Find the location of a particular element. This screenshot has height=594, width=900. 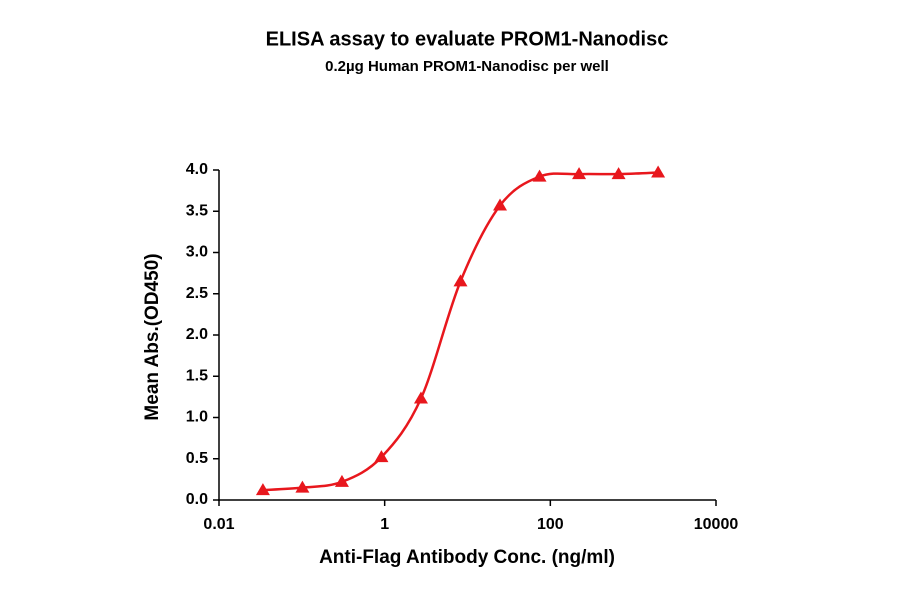

x-tick-label: 0.01 is located at coordinates (218, 524).